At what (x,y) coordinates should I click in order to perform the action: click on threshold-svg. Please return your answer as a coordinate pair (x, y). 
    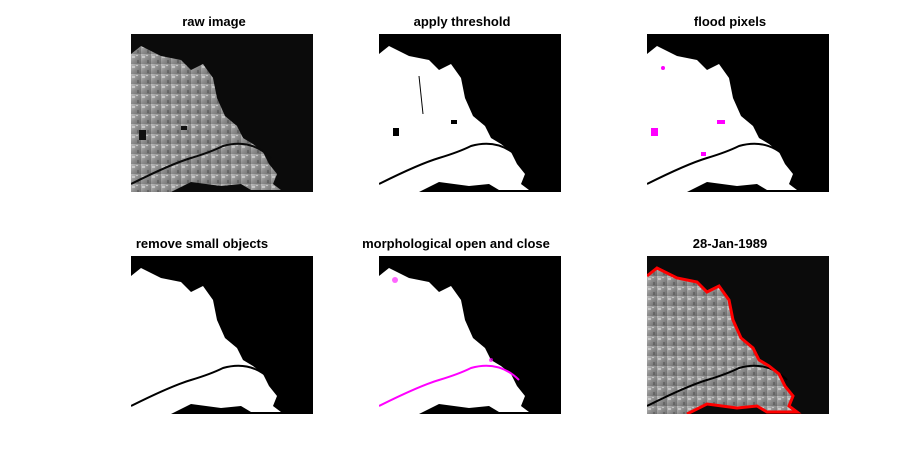
    Looking at the image, I should click on (470, 113).